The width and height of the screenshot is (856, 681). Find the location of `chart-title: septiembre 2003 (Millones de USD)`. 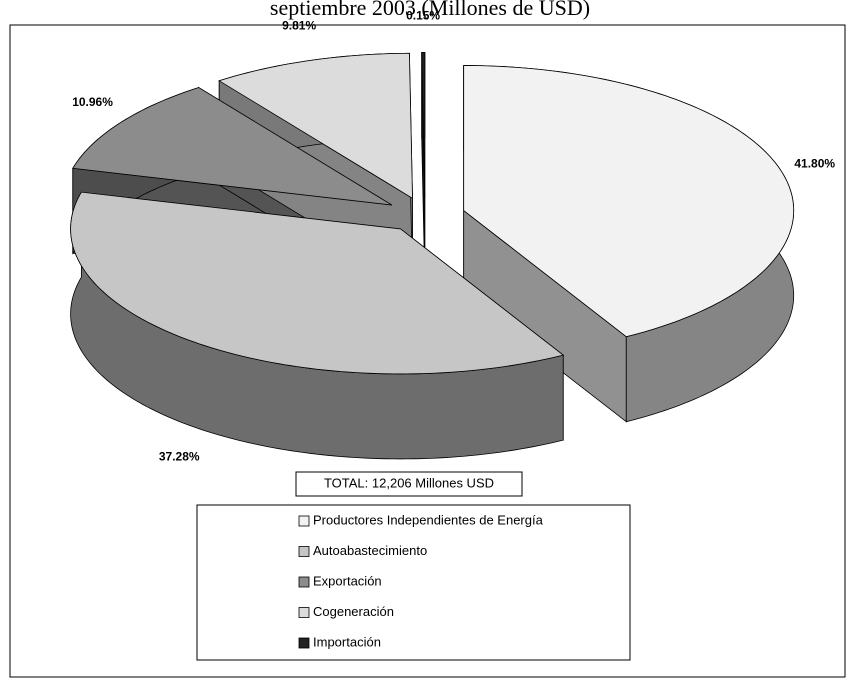

chart-title: septiembre 2003 (Millones de USD) is located at coordinates (430, 10).